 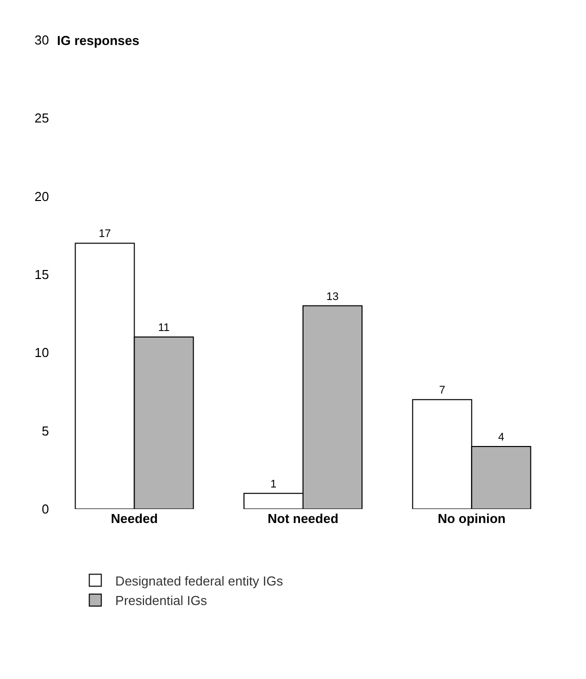 I want to click on y-tick-label: 25, so click(x=41, y=118).